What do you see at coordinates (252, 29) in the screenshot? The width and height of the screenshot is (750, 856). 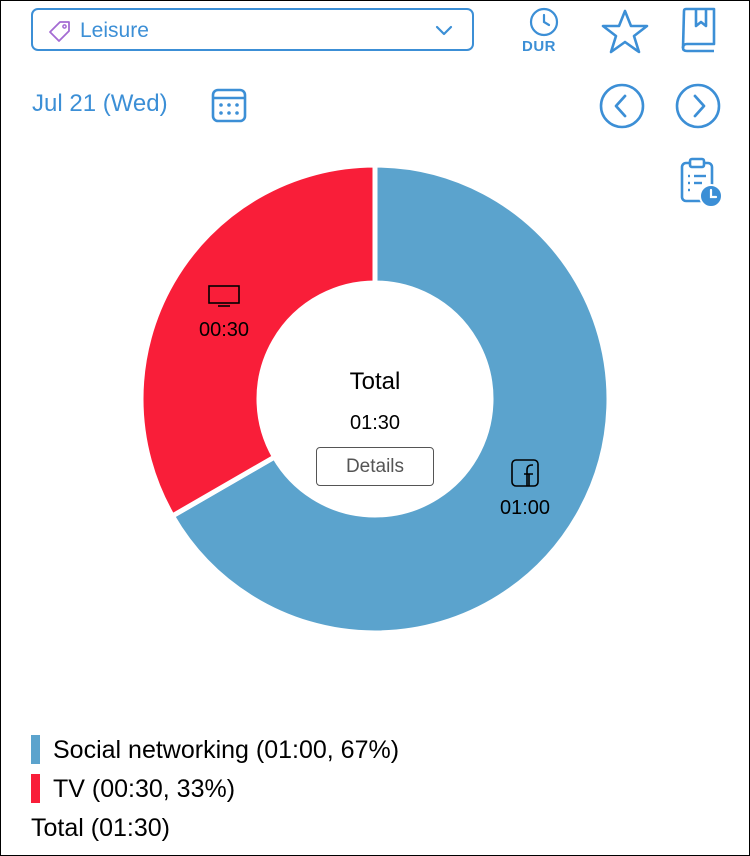 I see `category-dropdown: Leisure` at bounding box center [252, 29].